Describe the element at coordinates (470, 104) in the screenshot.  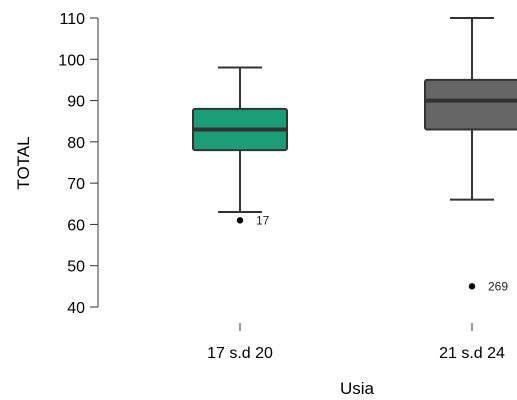
I see `box-iqr` at that location.